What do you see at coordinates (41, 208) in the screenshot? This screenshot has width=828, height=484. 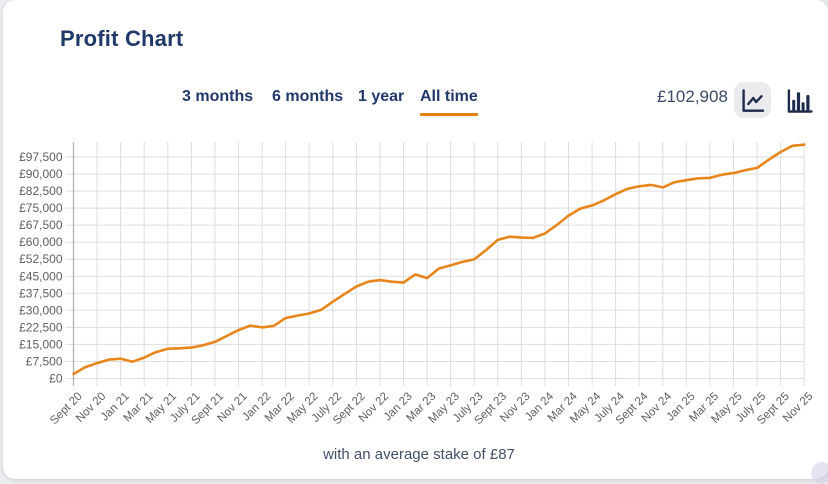 I see `svg-text: £75,000` at bounding box center [41, 208].